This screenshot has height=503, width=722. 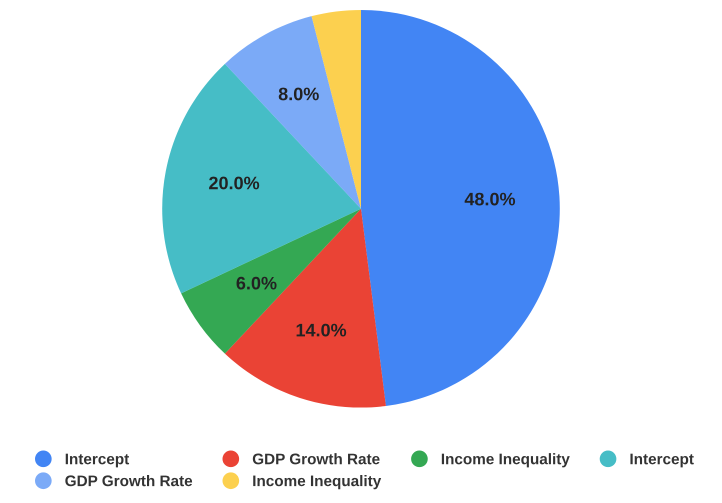 I want to click on data-label: 14.0%, so click(x=321, y=330).